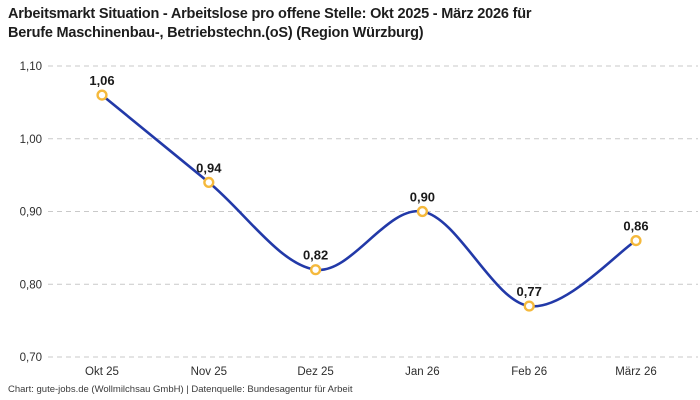 Image resolution: width=700 pixels, height=400 pixels. What do you see at coordinates (209, 167) in the screenshot?
I see `data-point-label: 0,94` at bounding box center [209, 167].